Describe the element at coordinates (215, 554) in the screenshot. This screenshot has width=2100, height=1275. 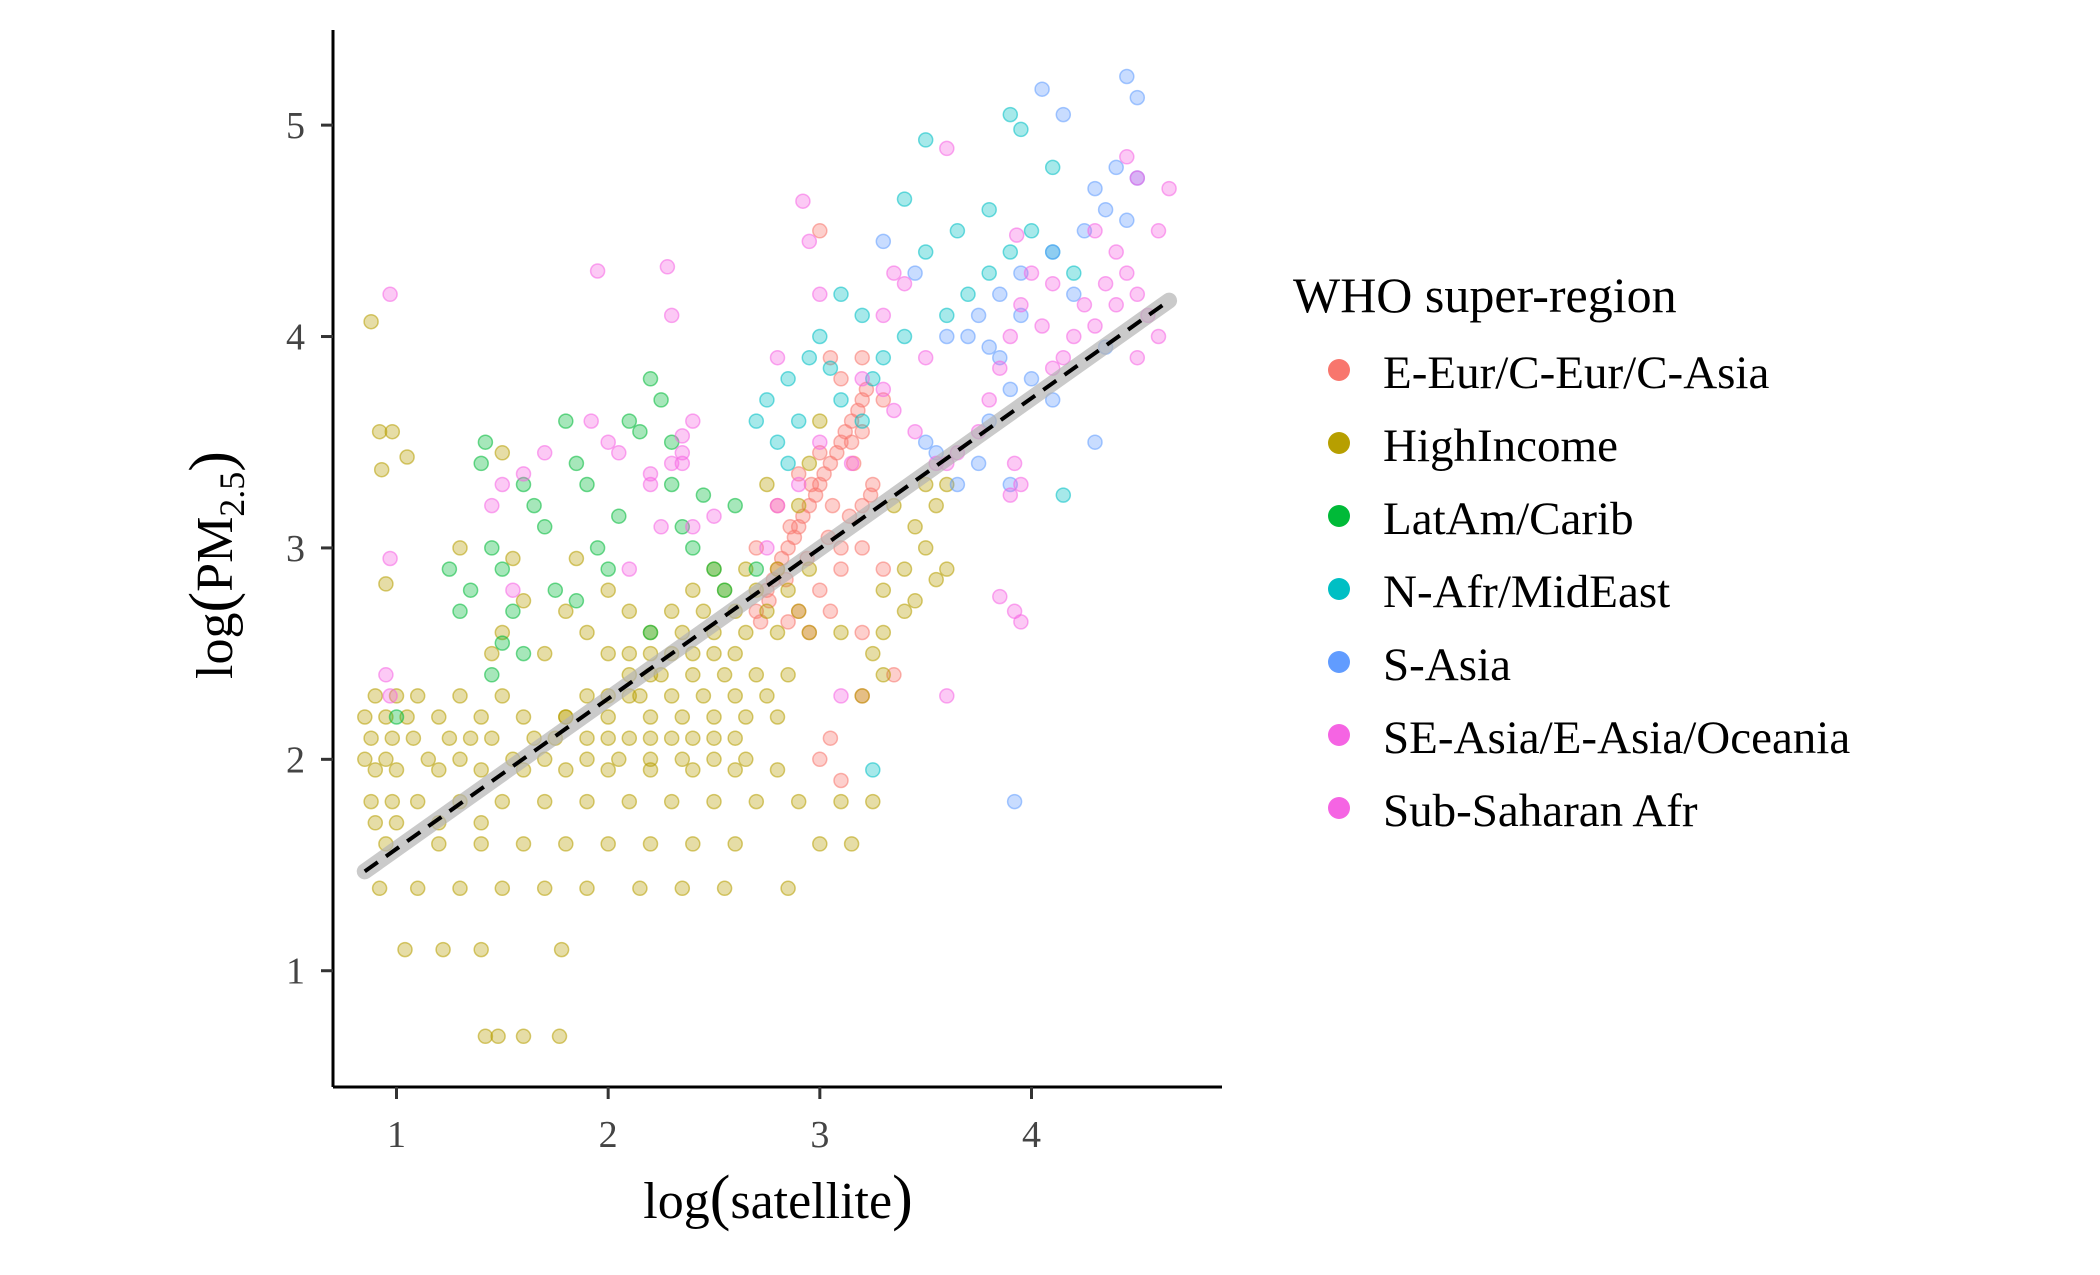
I see `y-axis-title-body: PM` at that location.